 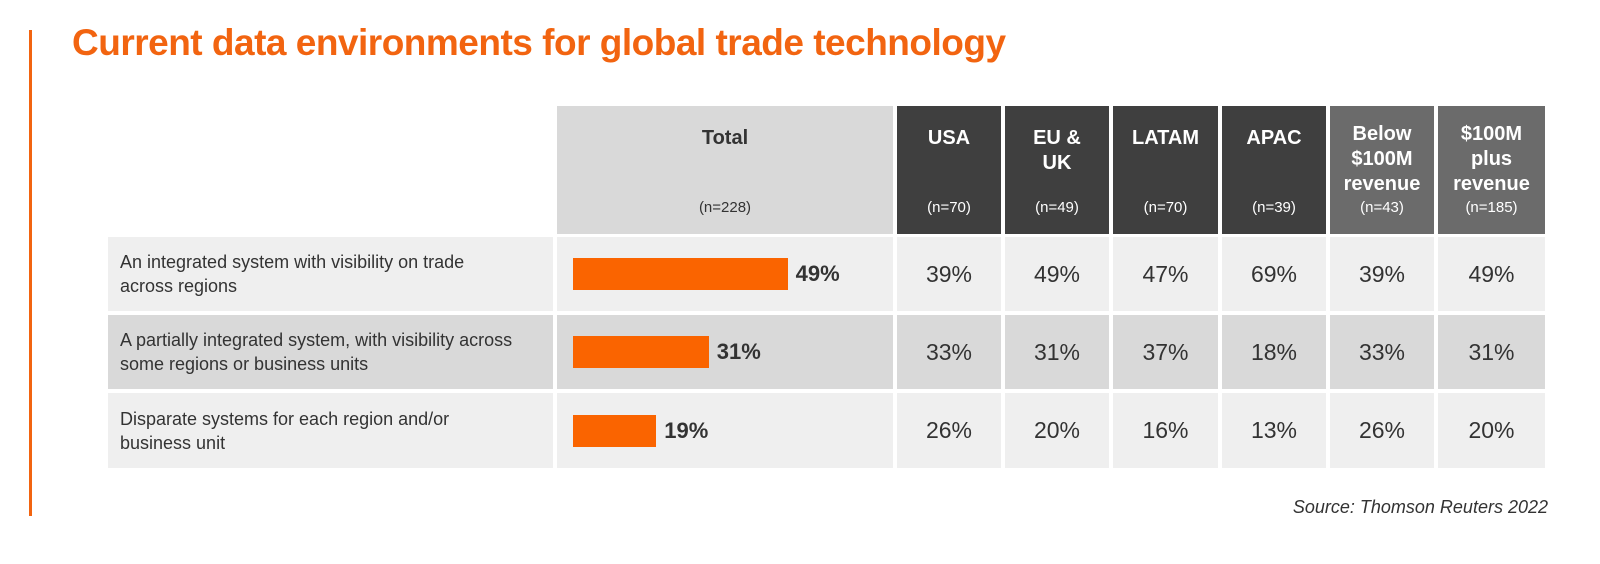 I want to click on column-sample-size: (n=185), so click(x=1491, y=207).